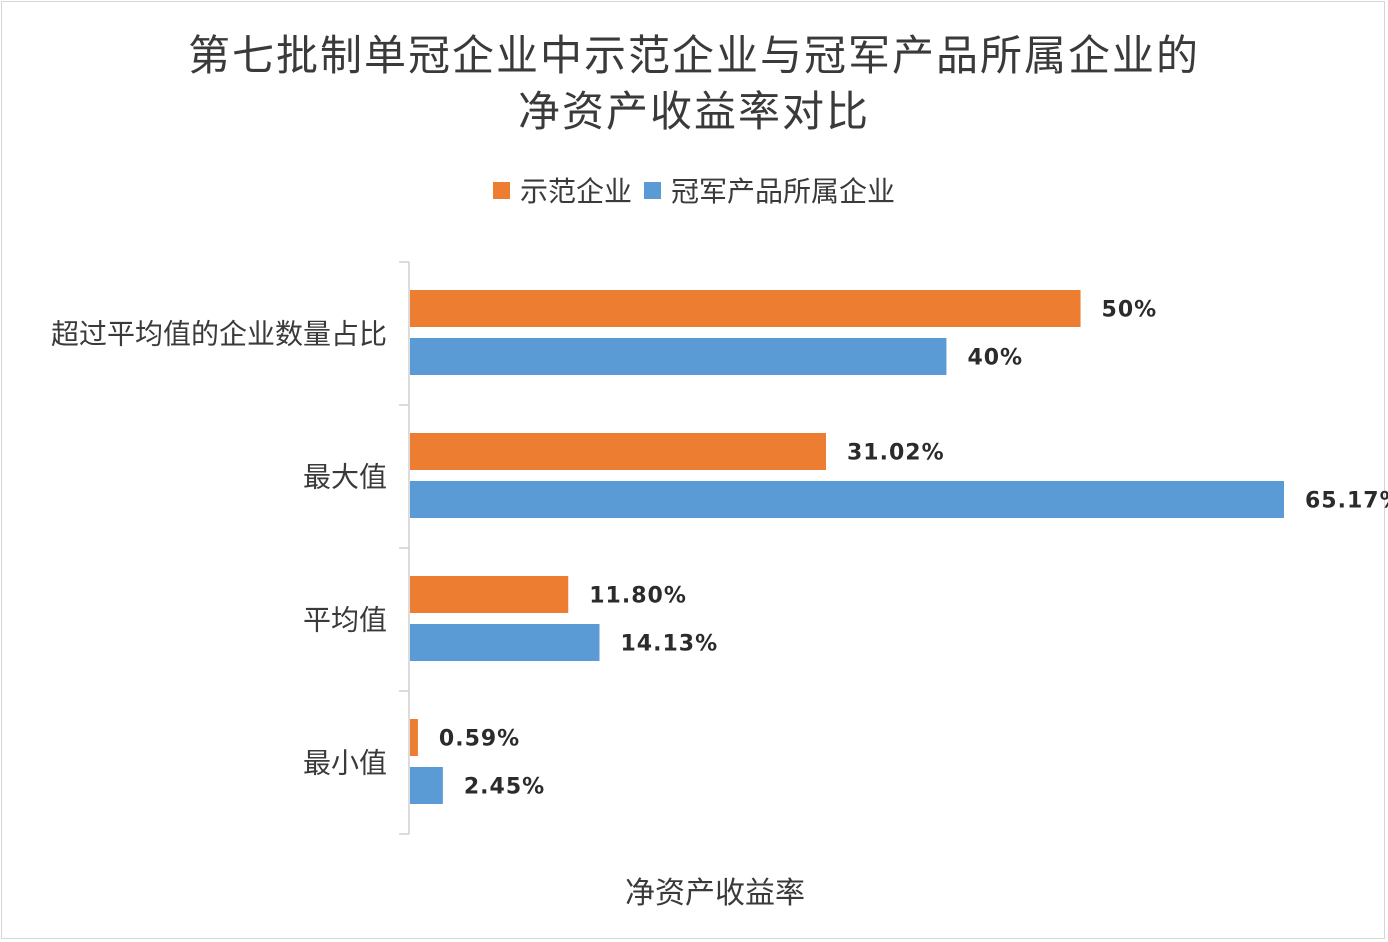 This screenshot has width=1388, height=942. Describe the element at coordinates (479, 739) in the screenshot. I see `data-label-series-1: 0.59%` at that location.